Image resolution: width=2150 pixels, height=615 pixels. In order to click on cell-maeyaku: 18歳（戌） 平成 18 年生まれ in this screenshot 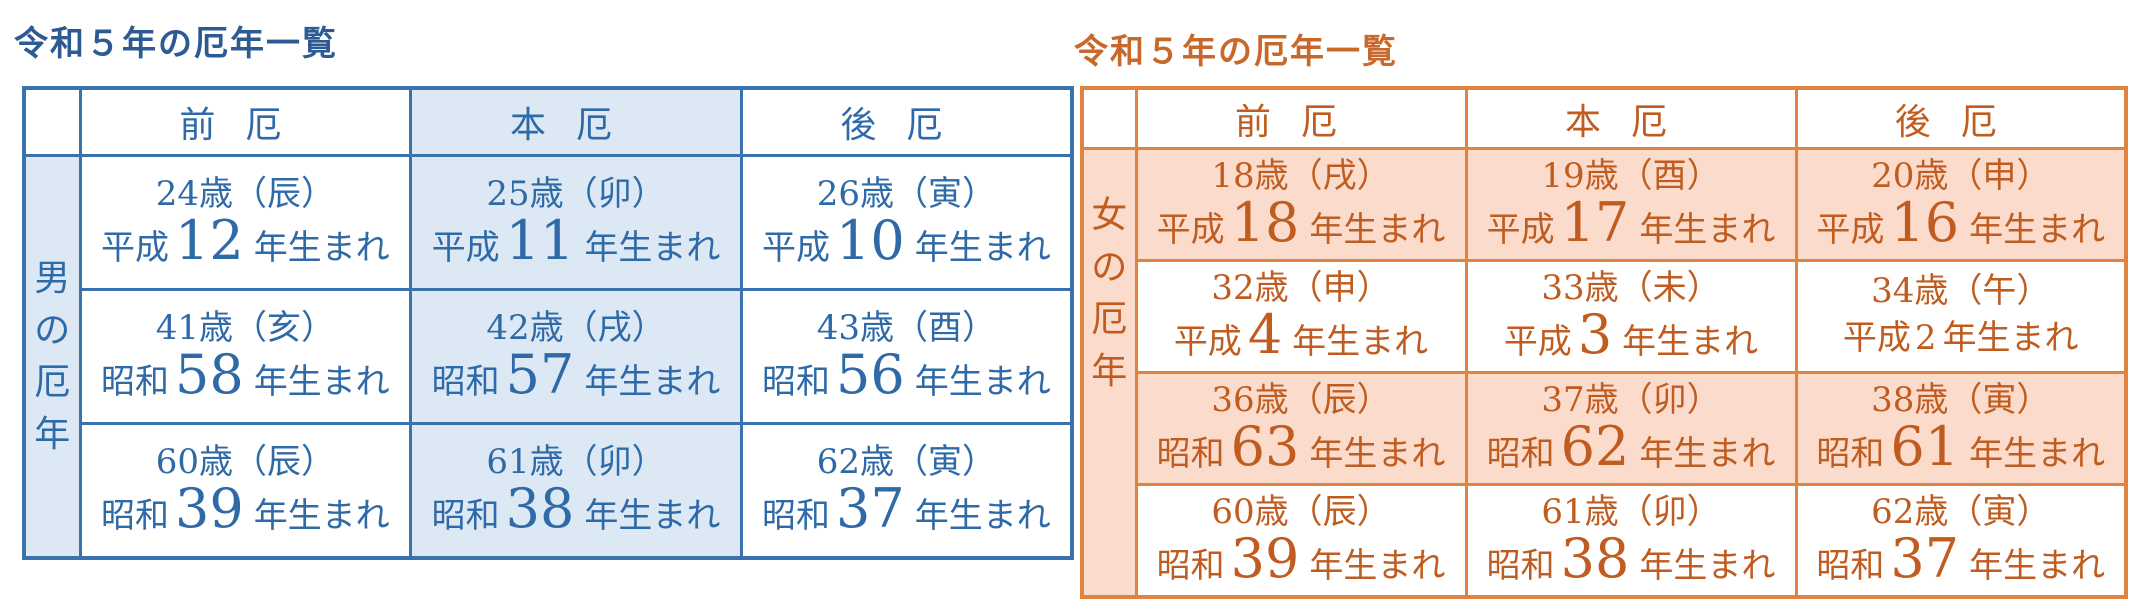, I will do `click(1301, 204)`.